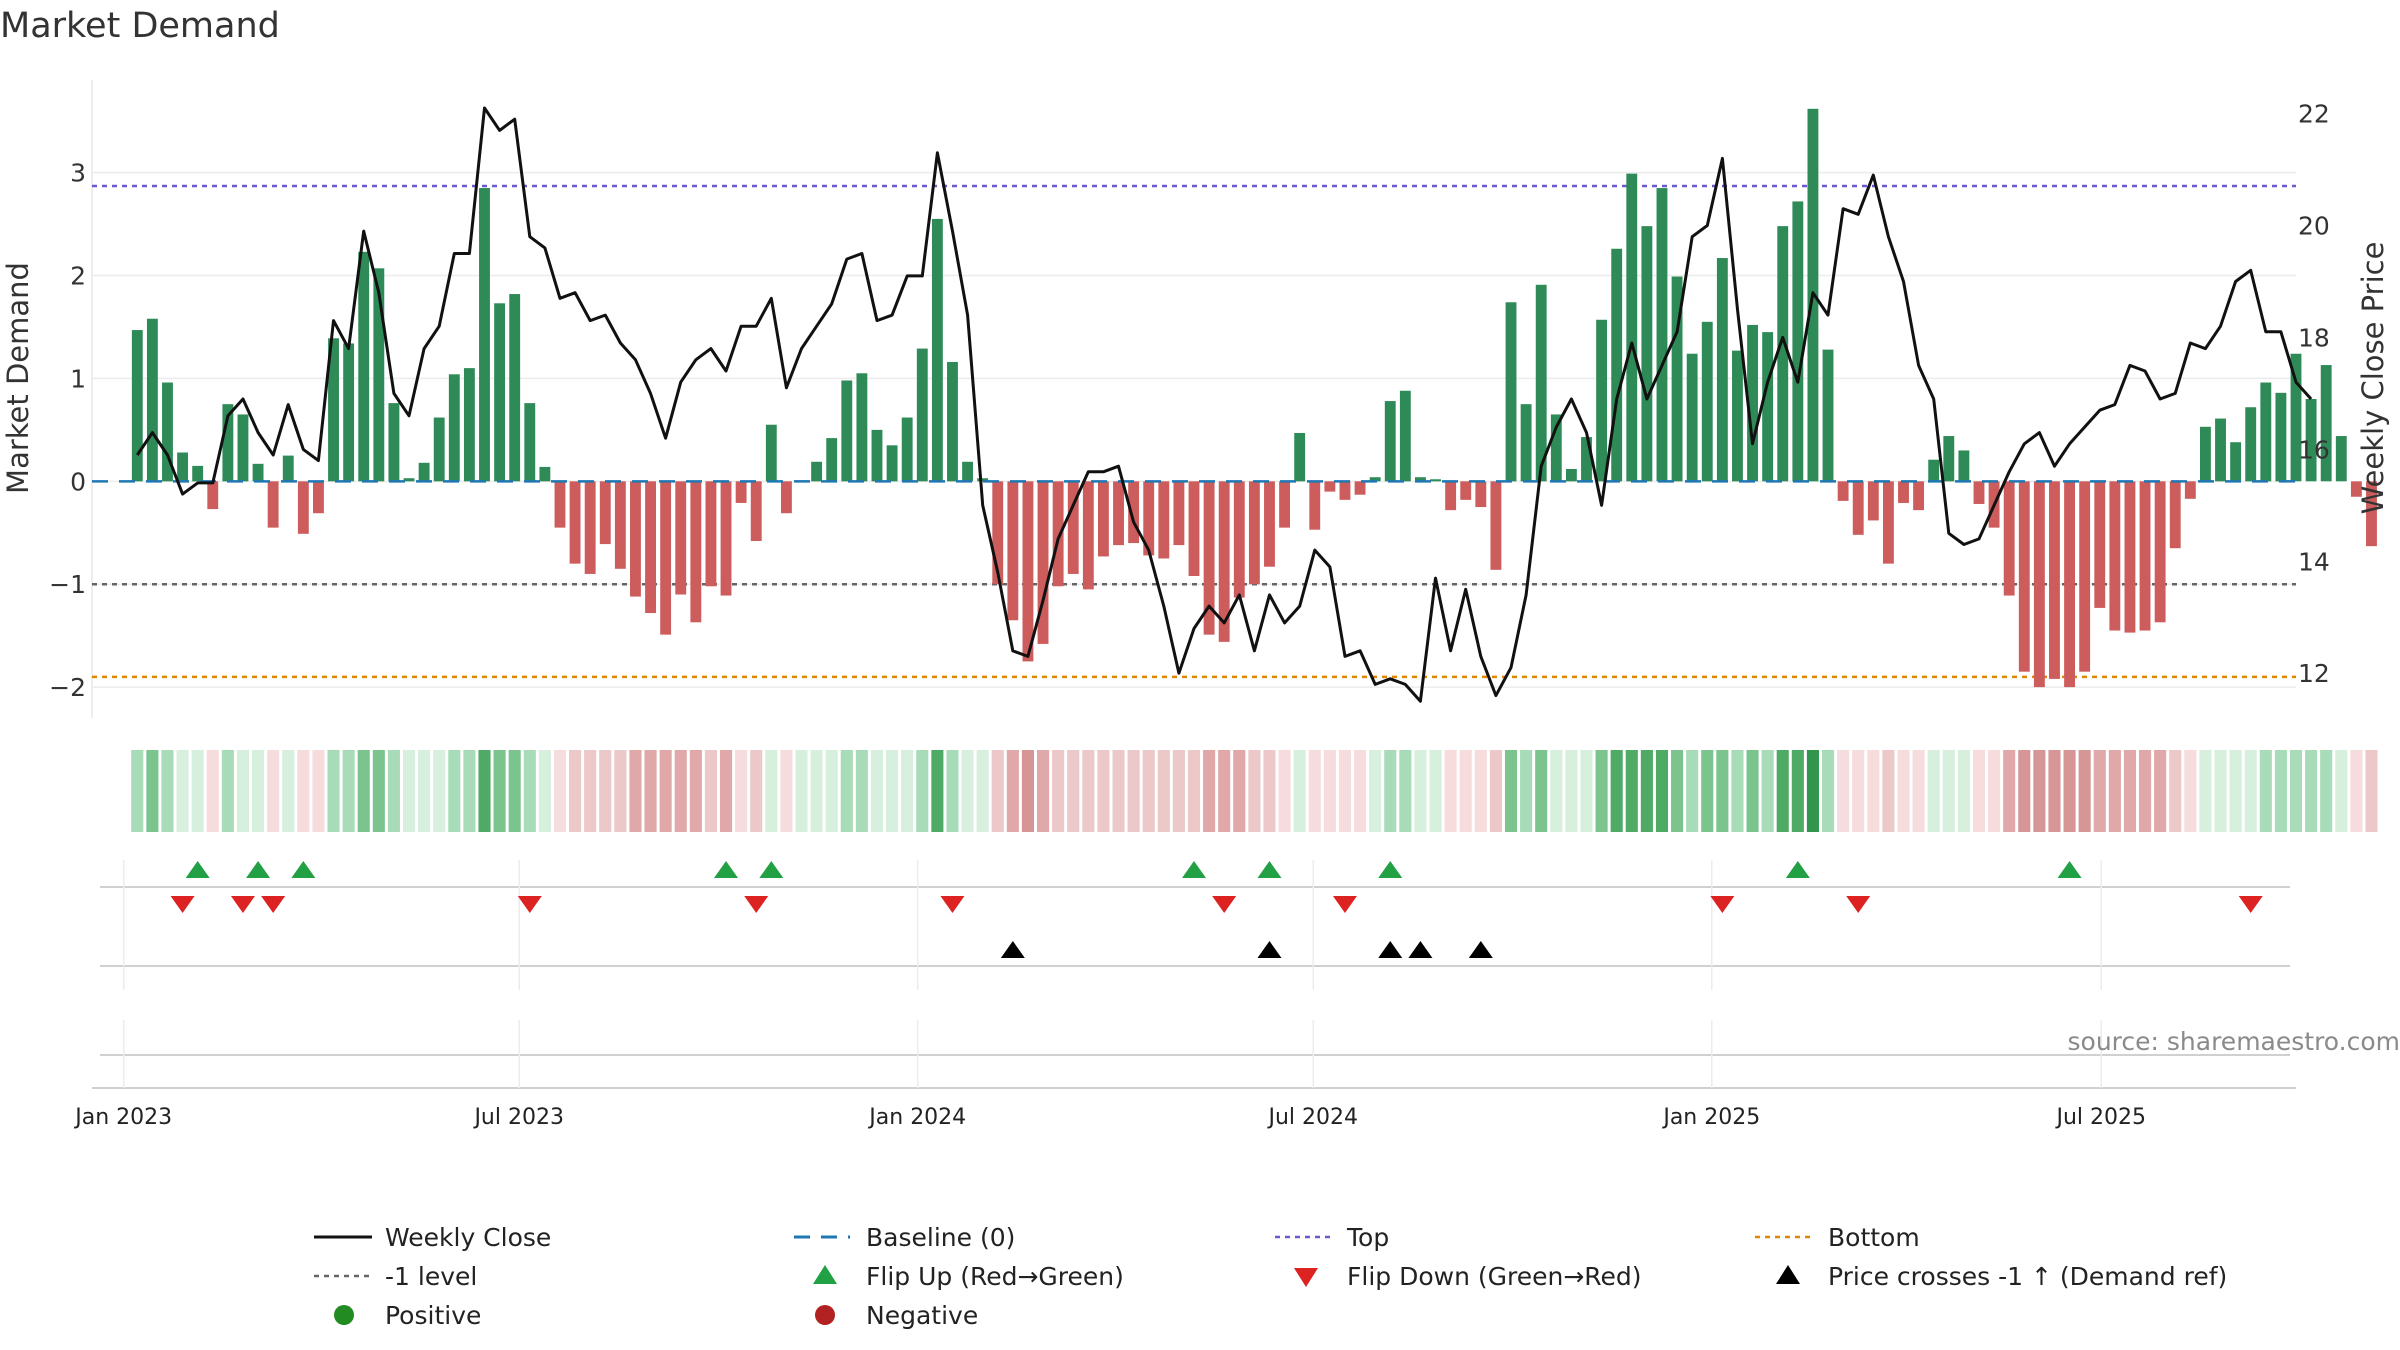 Image resolution: width=2400 pixels, height=1350 pixels. Describe the element at coordinates (78, 276) in the screenshot. I see `left-tick-label: 2` at that location.